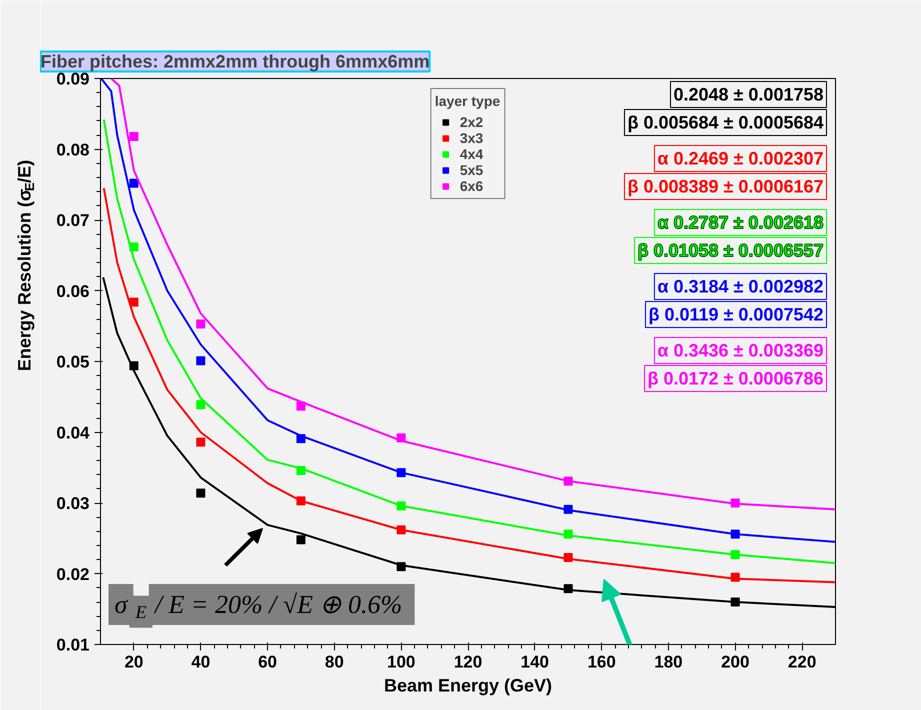  Describe the element at coordinates (73, 291) in the screenshot. I see `y-tick-label: 0.06` at that location.